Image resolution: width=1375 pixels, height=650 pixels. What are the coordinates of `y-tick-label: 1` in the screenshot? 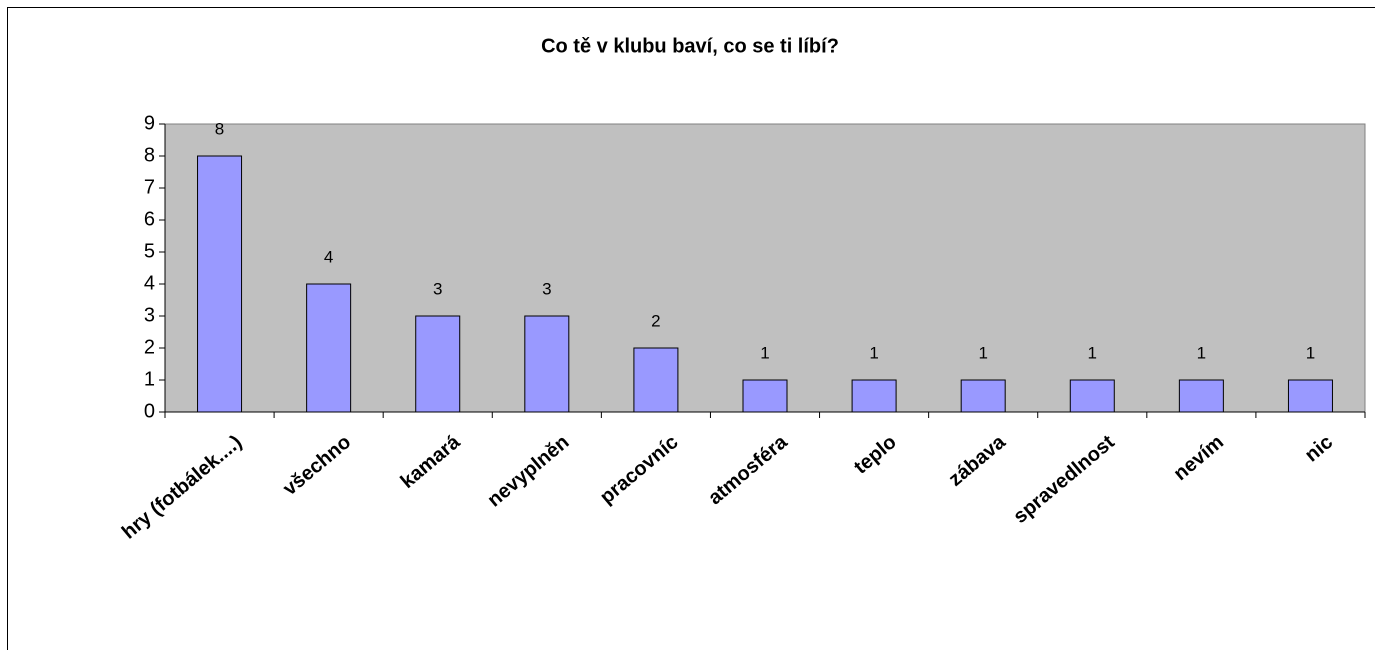 It's located at (149, 379).